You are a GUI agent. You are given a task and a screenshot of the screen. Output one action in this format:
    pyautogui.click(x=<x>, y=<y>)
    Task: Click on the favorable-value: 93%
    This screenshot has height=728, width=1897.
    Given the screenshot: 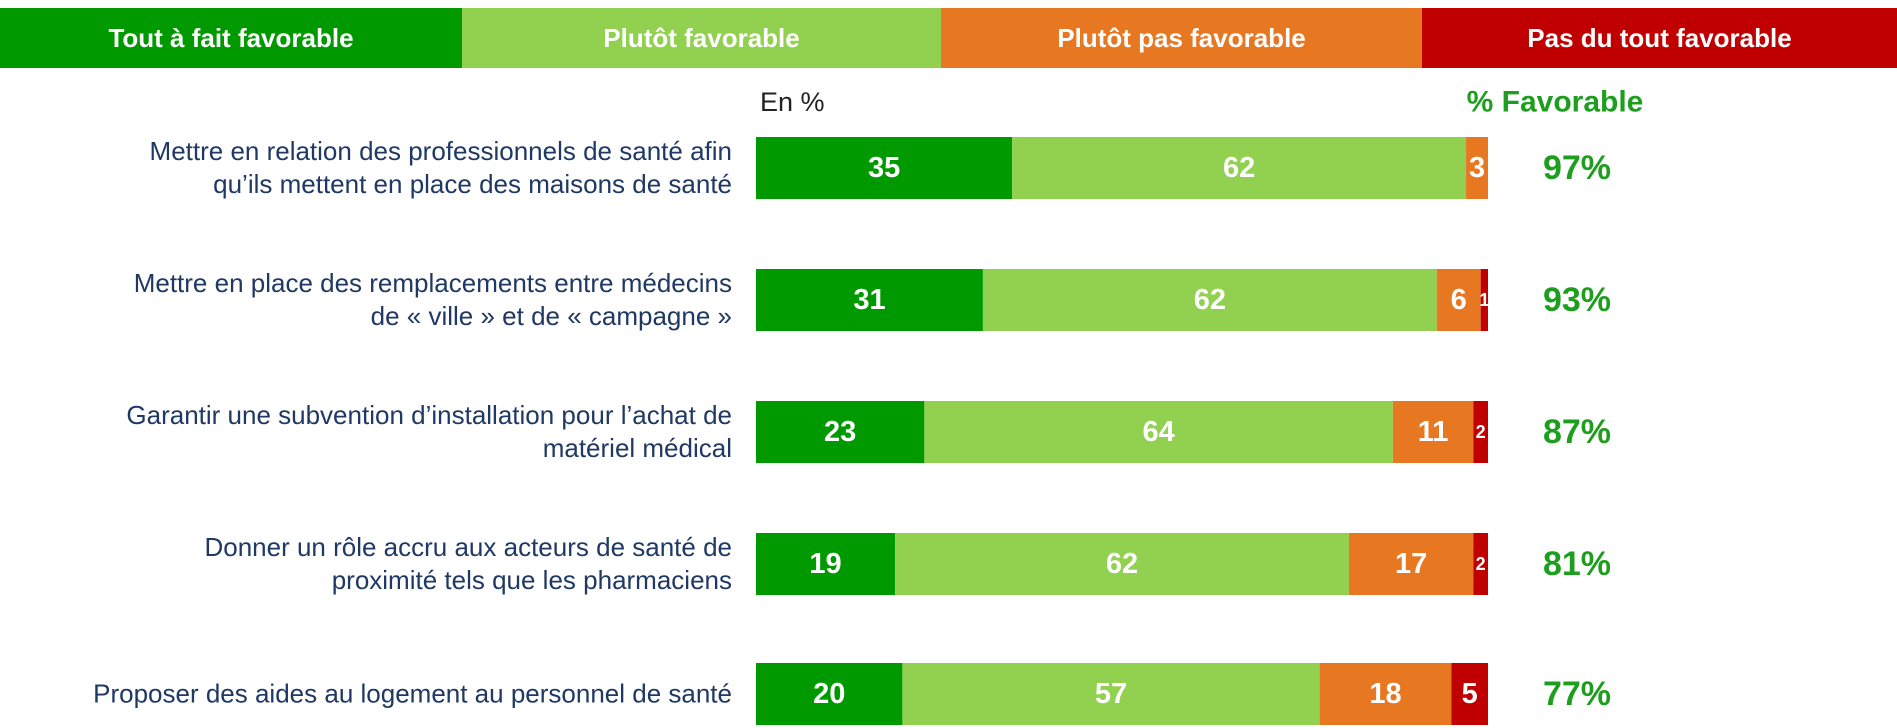 What is the action you would take?
    pyautogui.click(x=1577, y=300)
    